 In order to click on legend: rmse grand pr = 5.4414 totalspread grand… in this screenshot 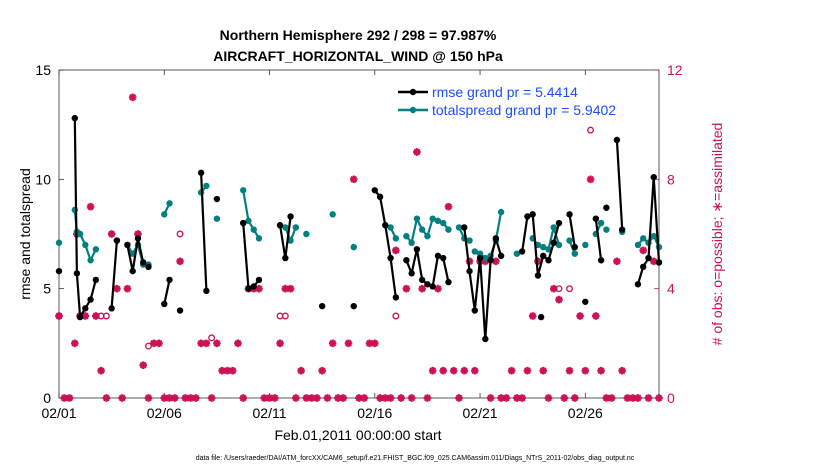, I will do `click(507, 101)`.